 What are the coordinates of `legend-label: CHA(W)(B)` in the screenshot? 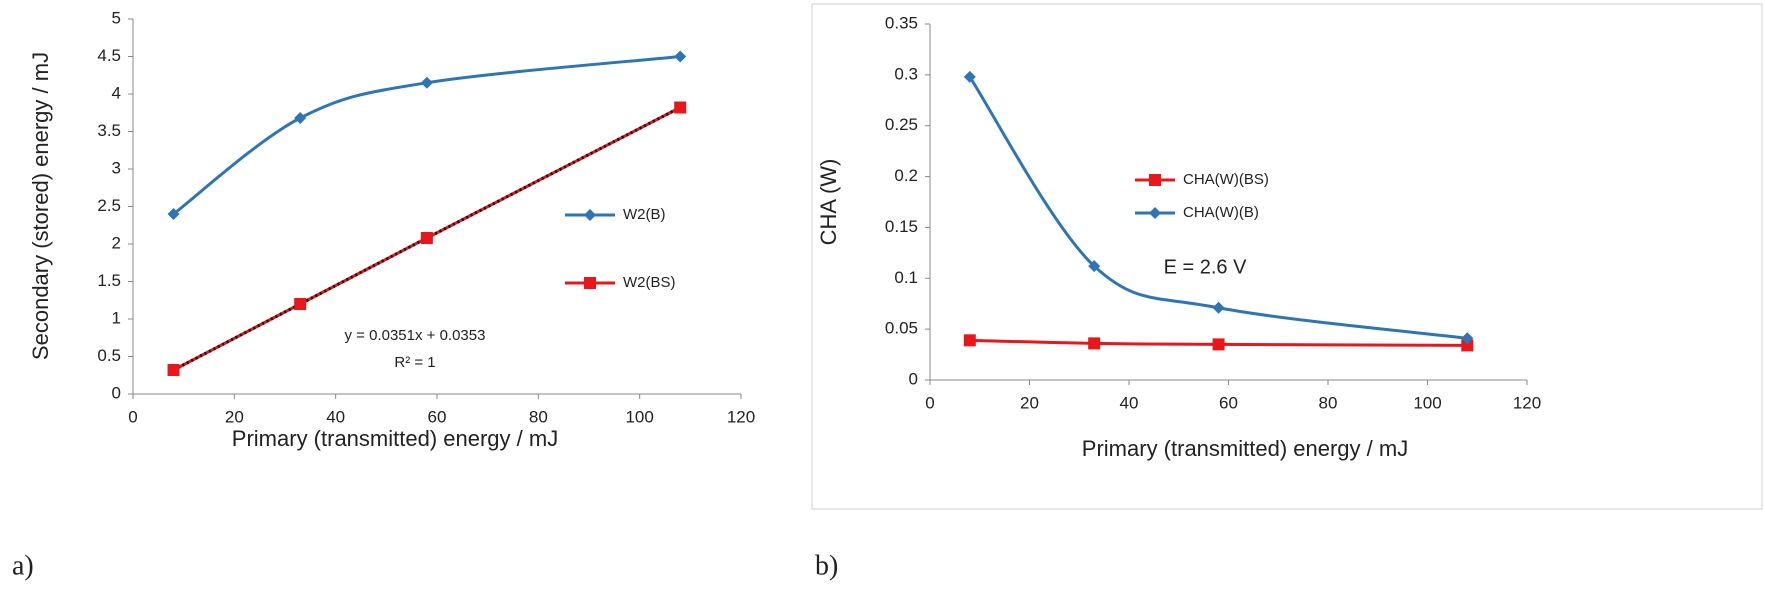 It's located at (1221, 212).